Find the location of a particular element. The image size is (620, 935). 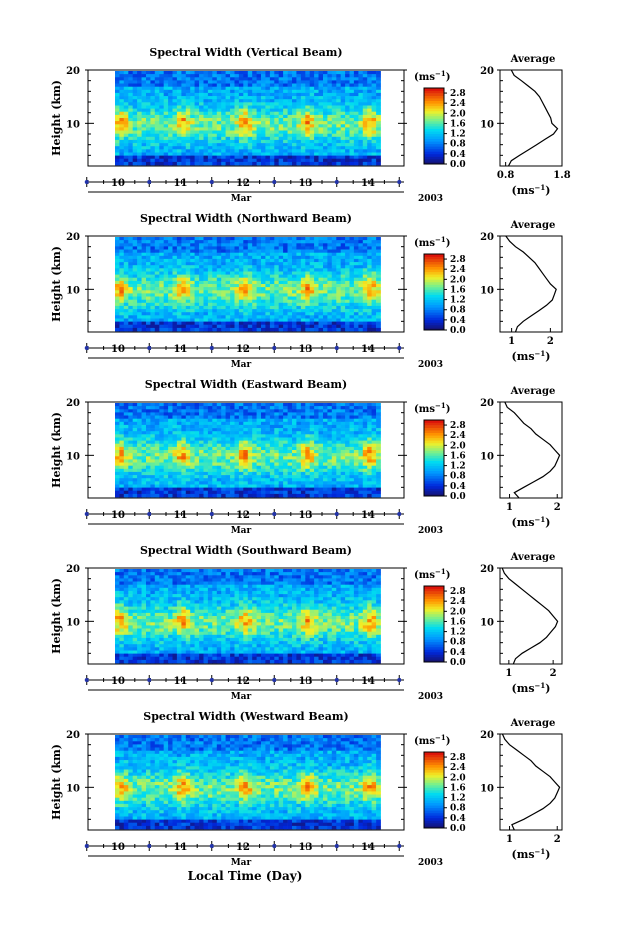

x-tick-label: 10 is located at coordinates (118, 349).